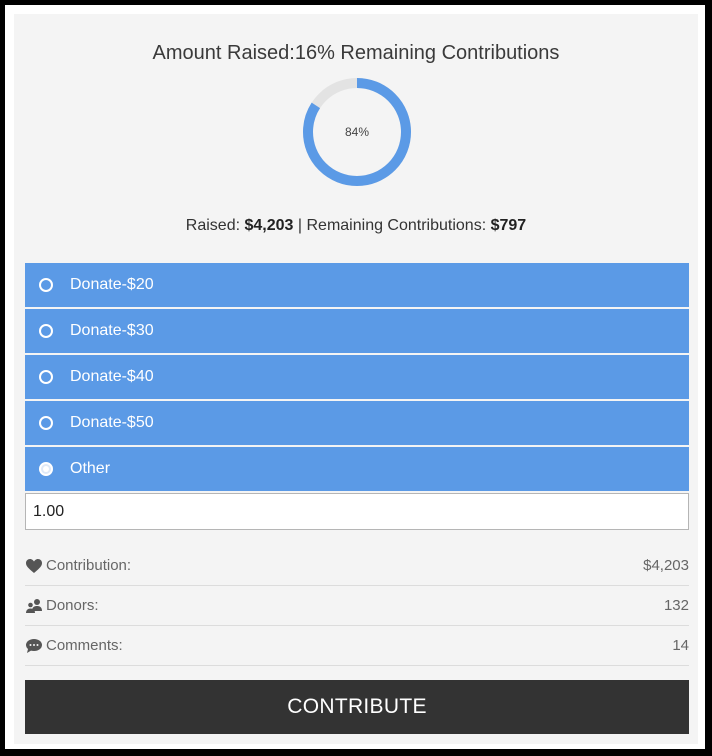  I want to click on amount-input, so click(357, 511).